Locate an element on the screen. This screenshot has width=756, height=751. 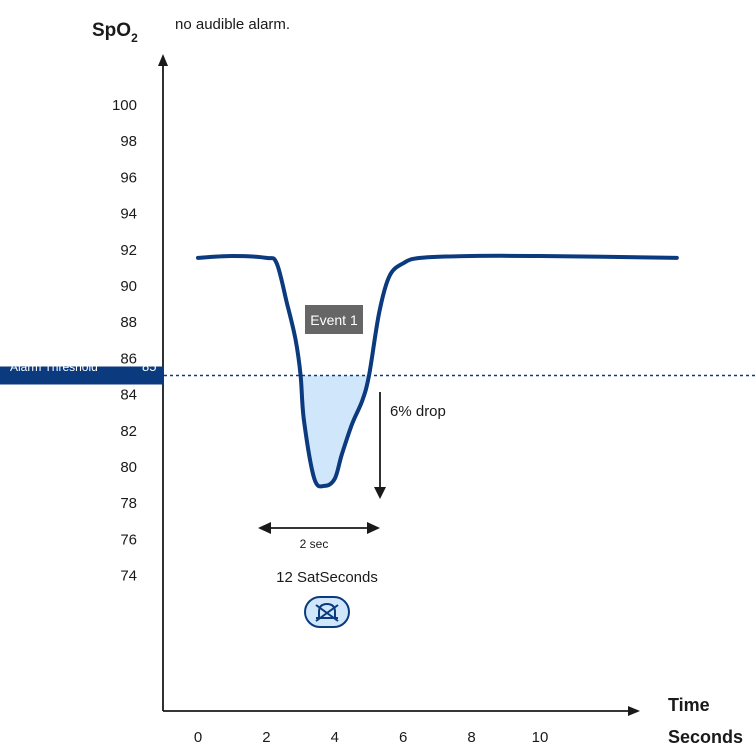
event-box is located at coordinates (334, 319).